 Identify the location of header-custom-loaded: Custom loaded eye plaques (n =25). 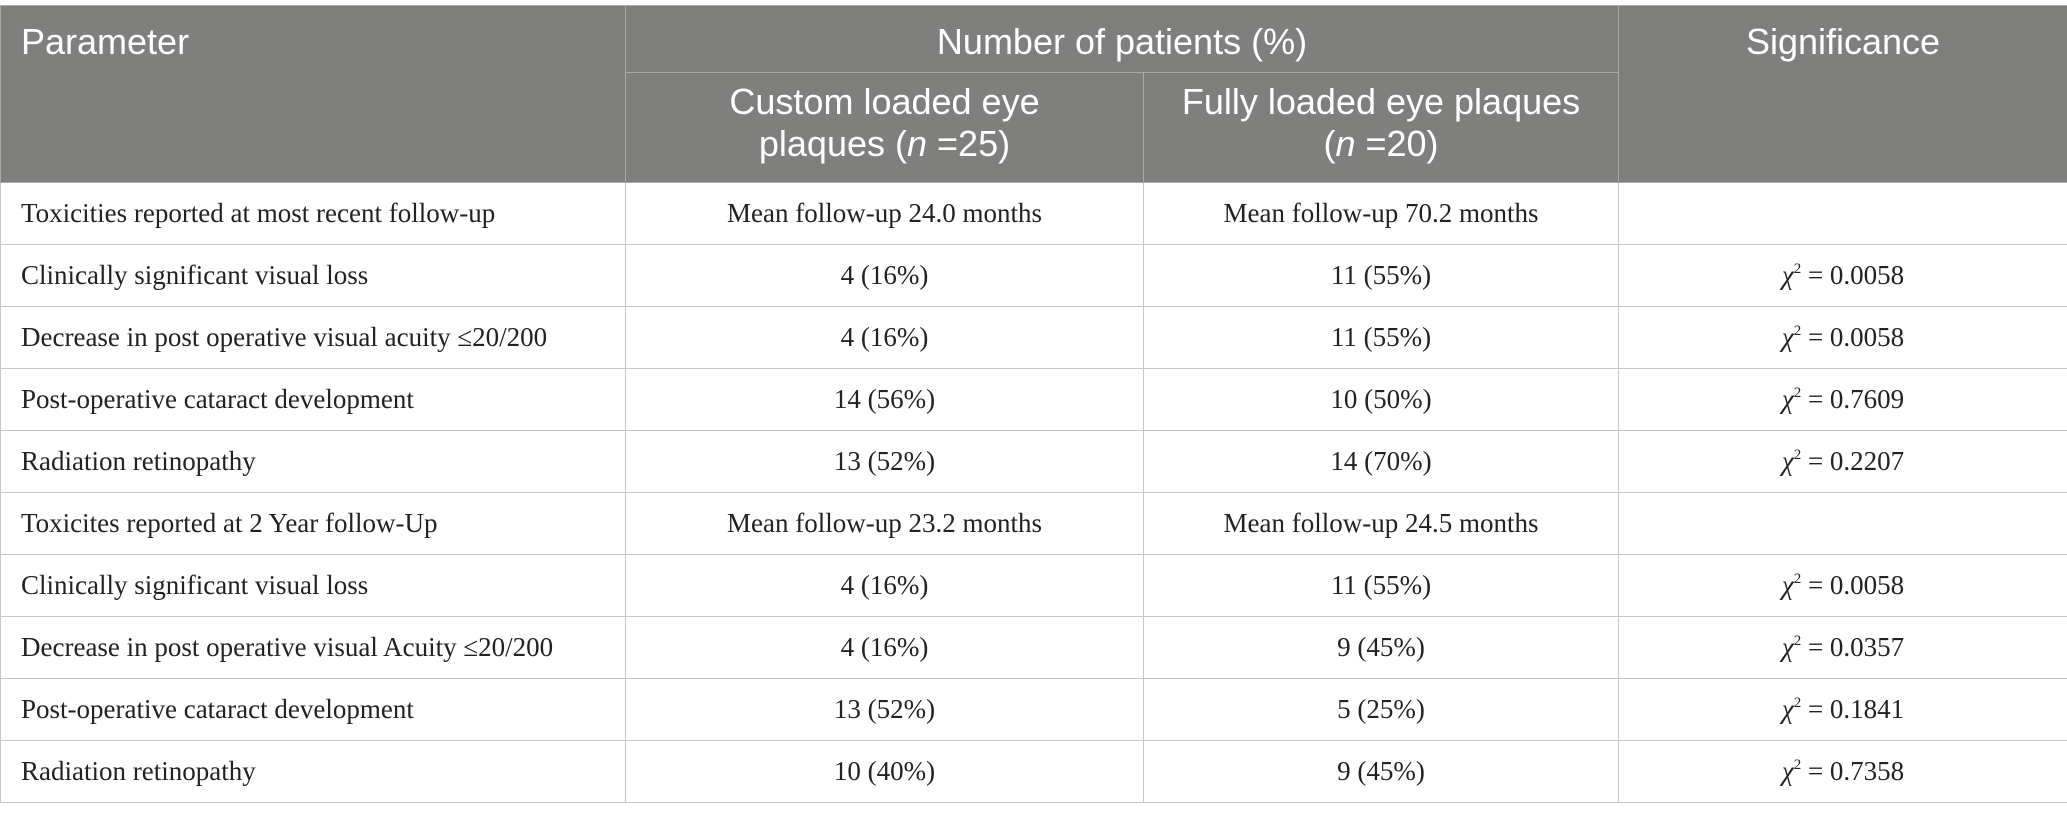
(884, 127).